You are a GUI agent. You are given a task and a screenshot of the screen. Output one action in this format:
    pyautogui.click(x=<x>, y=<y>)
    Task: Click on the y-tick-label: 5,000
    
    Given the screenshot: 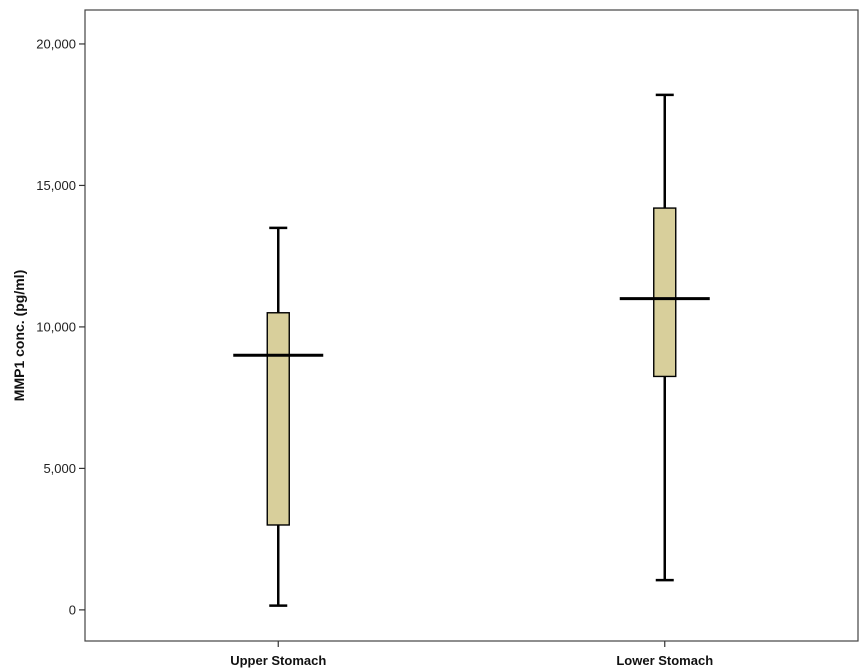 What is the action you would take?
    pyautogui.click(x=59, y=468)
    